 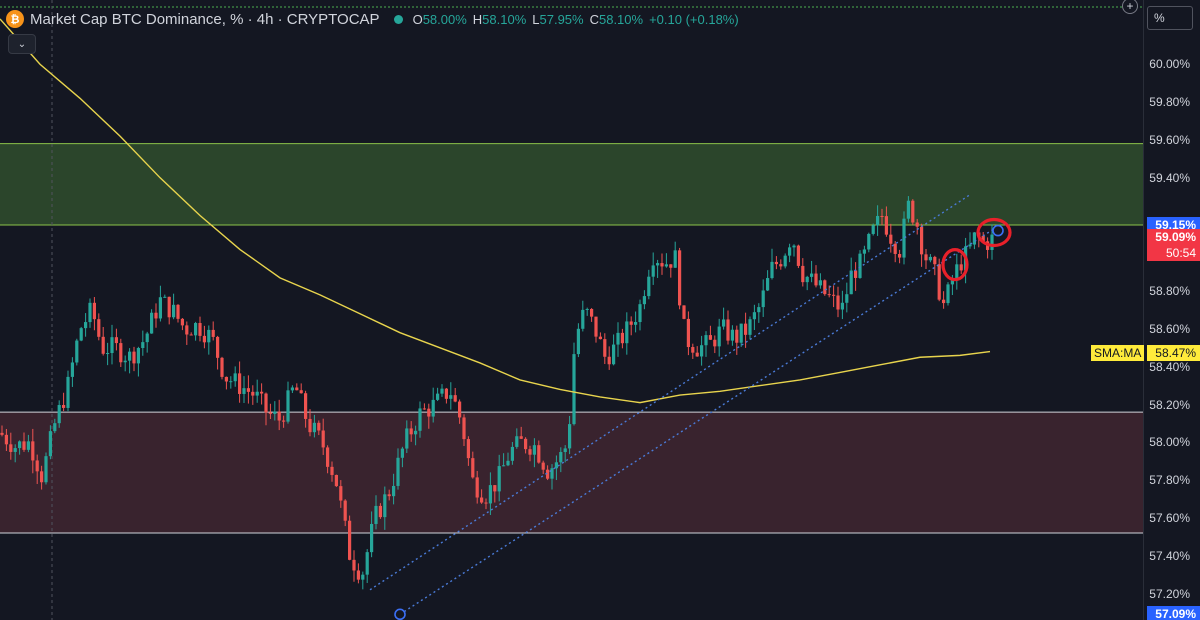 What do you see at coordinates (955, 265) in the screenshot?
I see `highlight-circle` at bounding box center [955, 265].